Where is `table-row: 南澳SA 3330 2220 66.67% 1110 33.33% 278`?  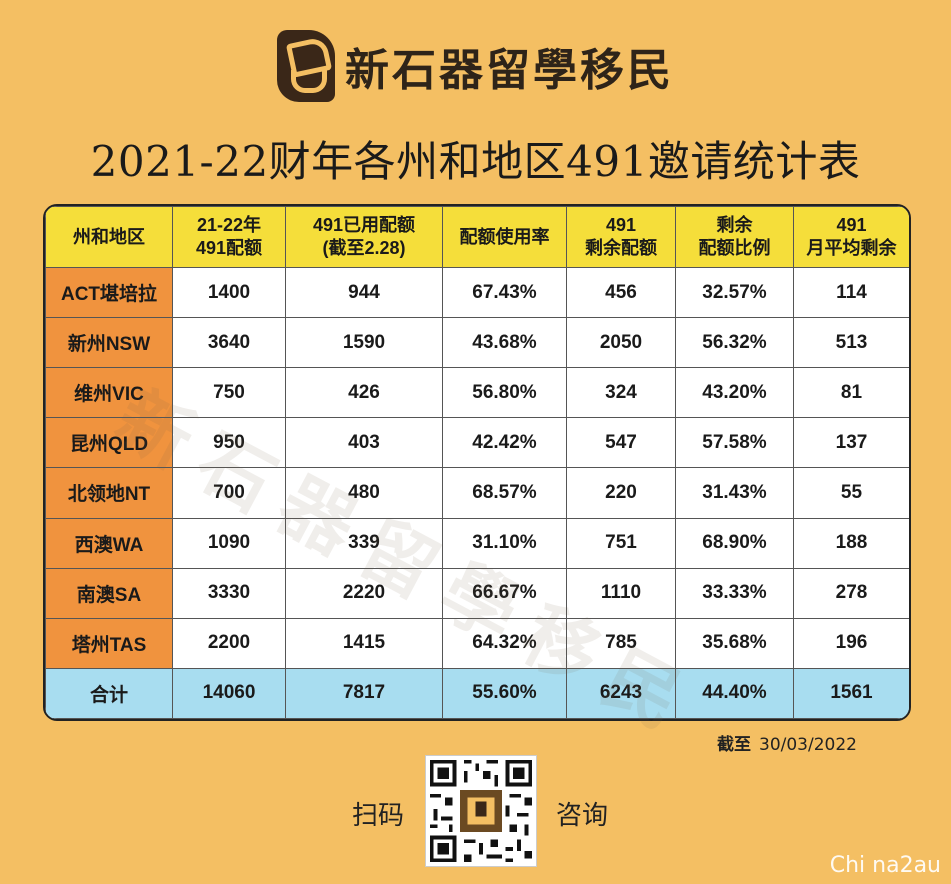
table-row: 南澳SA 3330 2220 66.67% 1110 33.33% 278 is located at coordinates (477, 593).